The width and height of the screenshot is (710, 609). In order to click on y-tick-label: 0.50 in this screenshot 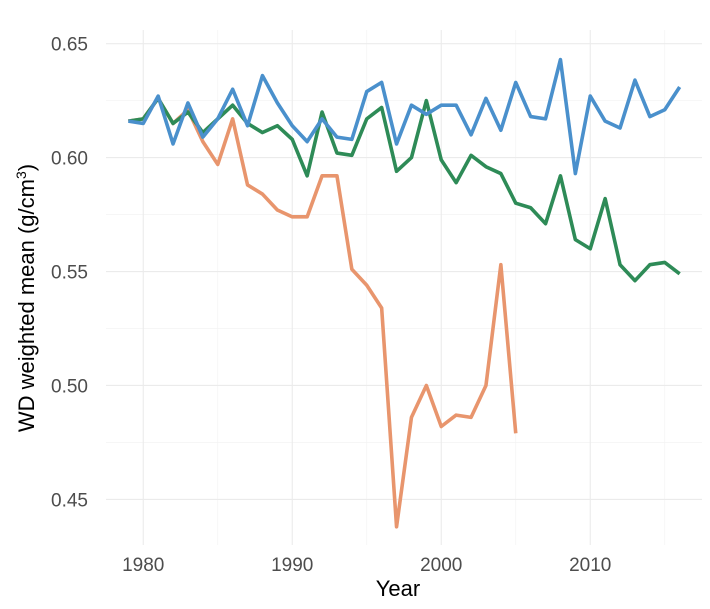, I will do `click(69, 386)`.